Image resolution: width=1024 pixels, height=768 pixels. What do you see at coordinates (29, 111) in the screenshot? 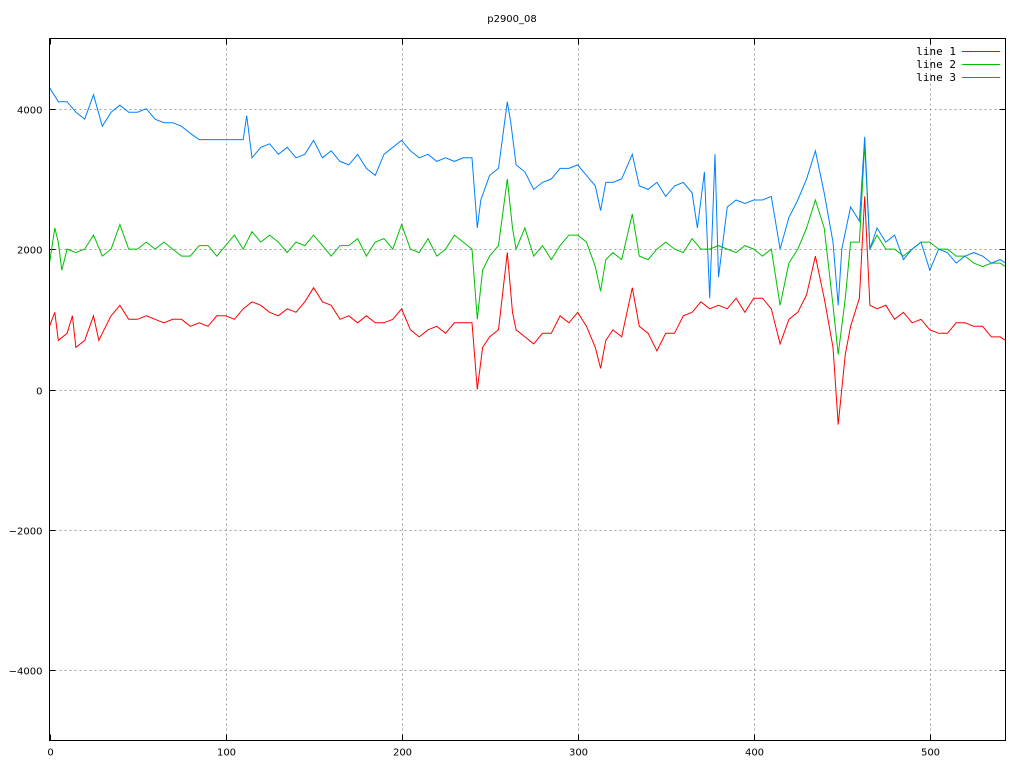
I see `y-tick-label: 4000` at bounding box center [29, 111].